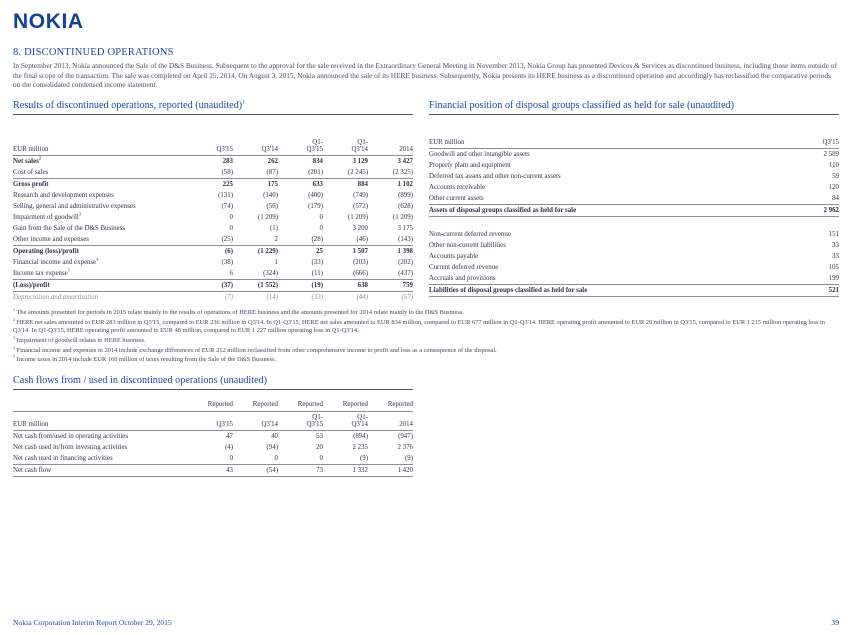 This screenshot has height=635, width=852. What do you see at coordinates (93, 52) in the screenshot?
I see `section-title: 8. DISCONTINUED OPERATIONS` at bounding box center [93, 52].